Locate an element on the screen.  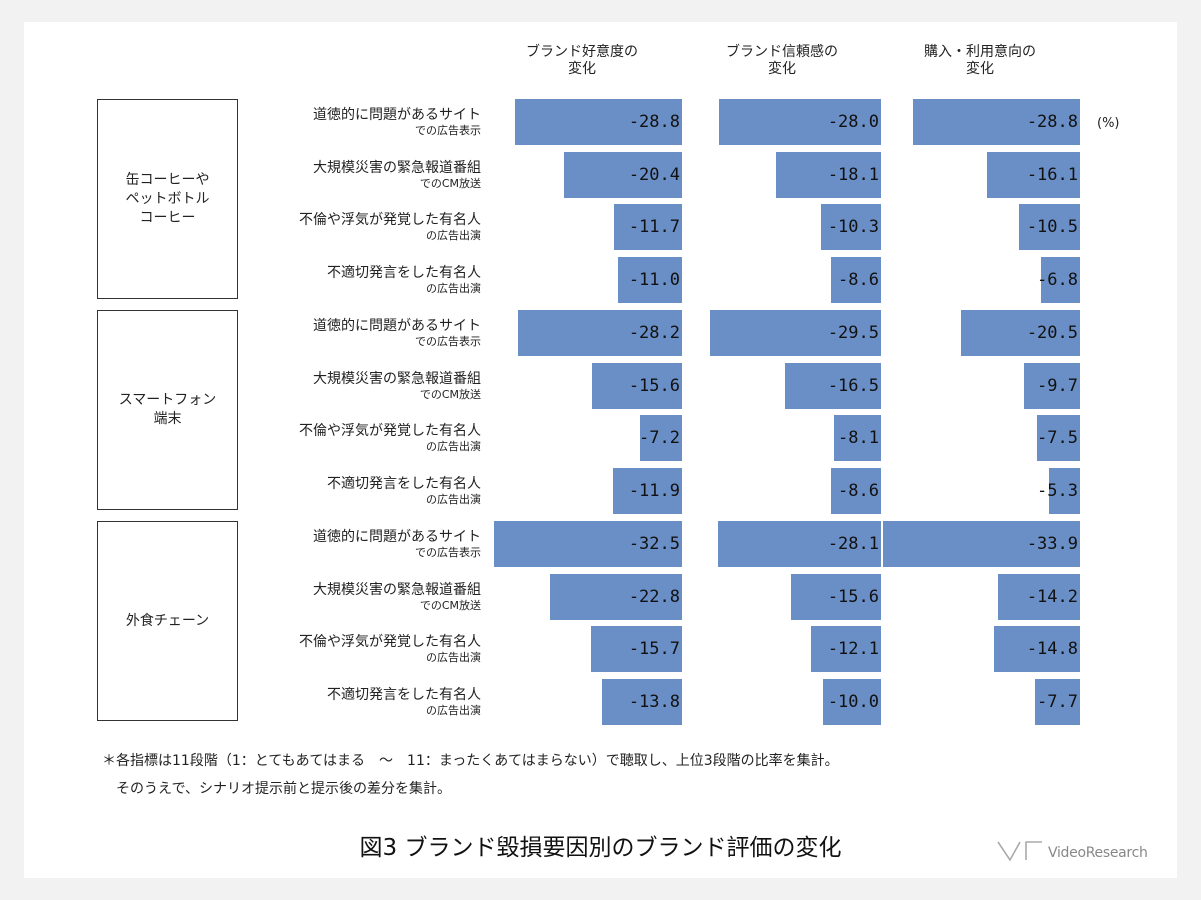
column-header-2: ブランド信頼感の 変化 is located at coordinates (782, 60).